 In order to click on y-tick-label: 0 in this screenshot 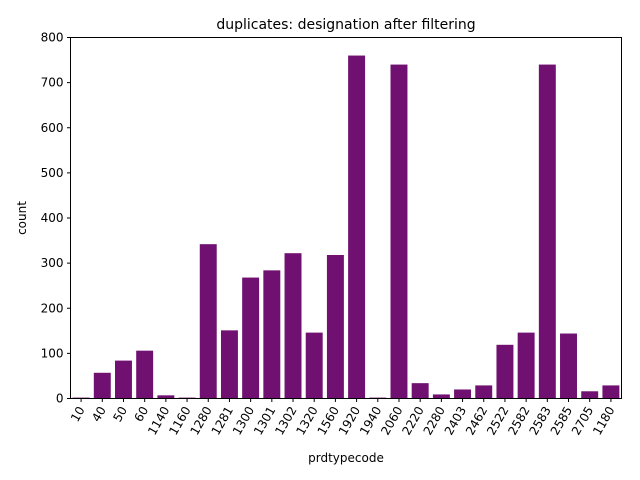, I will do `click(60, 399)`.